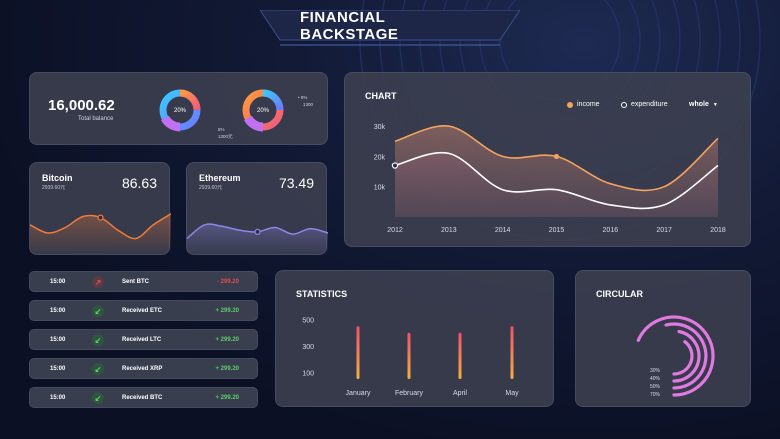  Describe the element at coordinates (556, 180) in the screenshot. I see `expenditure-line` at that location.